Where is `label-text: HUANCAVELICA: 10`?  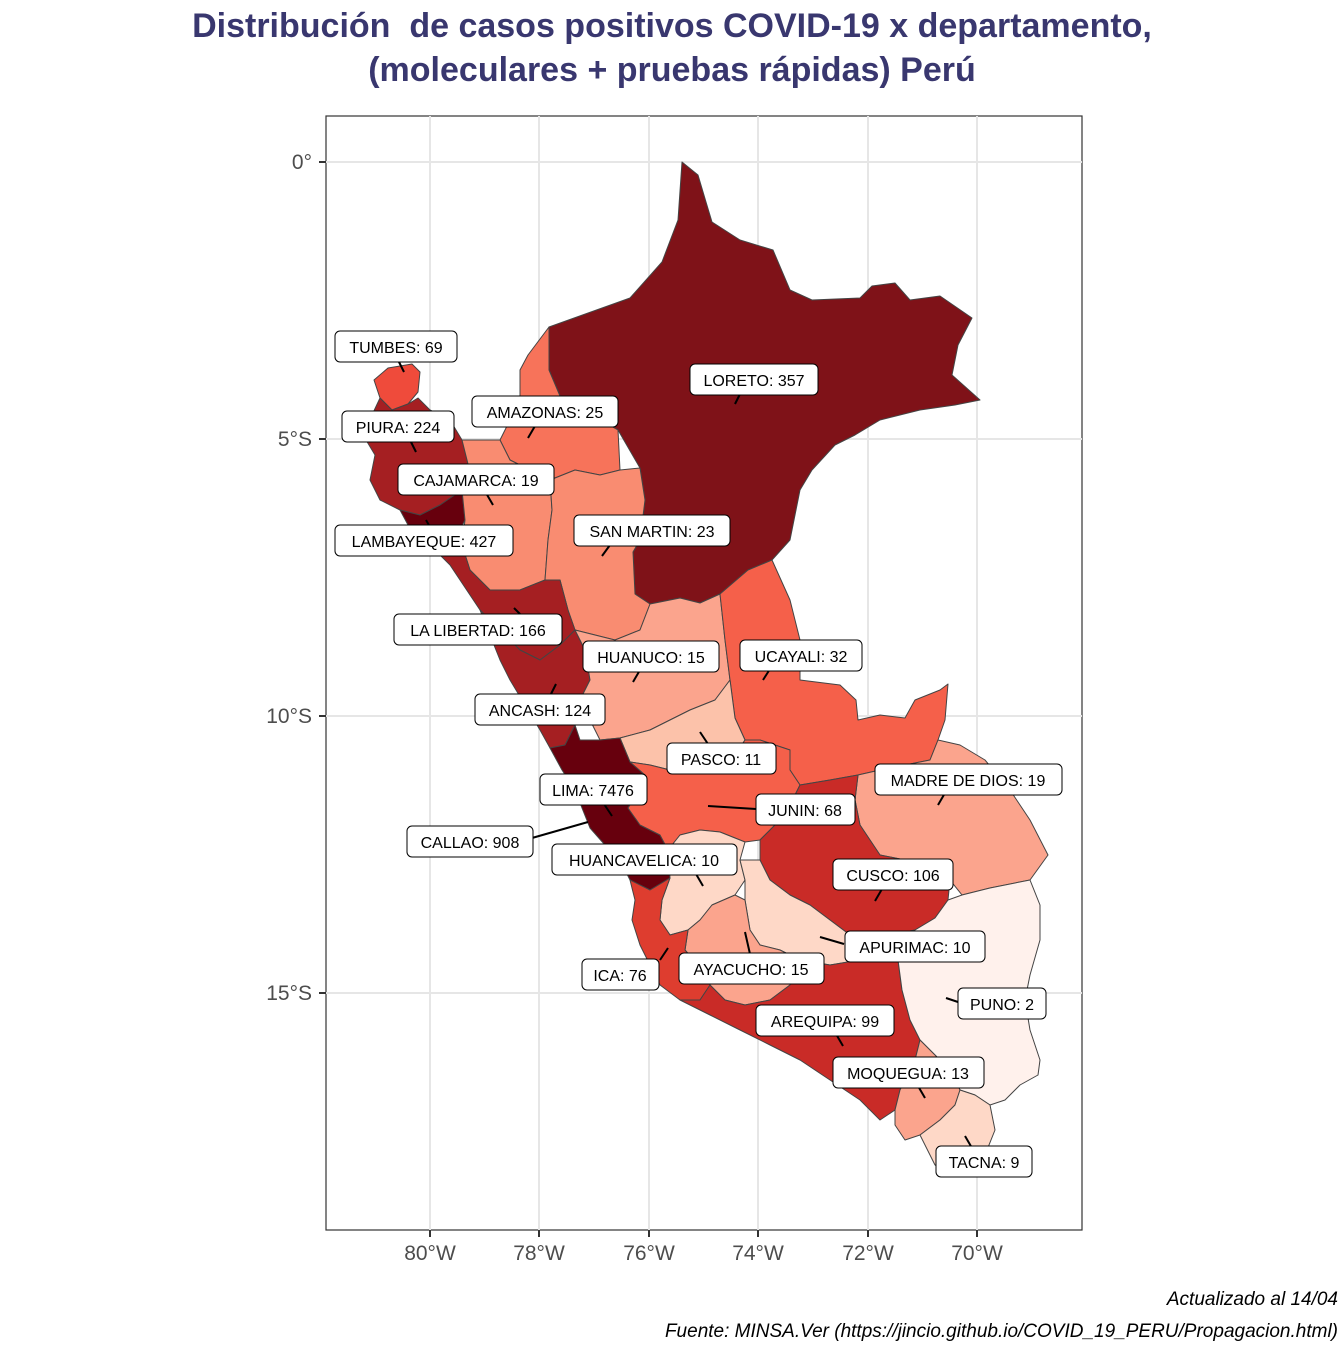
label-text: HUANCAVELICA: 10 is located at coordinates (644, 861).